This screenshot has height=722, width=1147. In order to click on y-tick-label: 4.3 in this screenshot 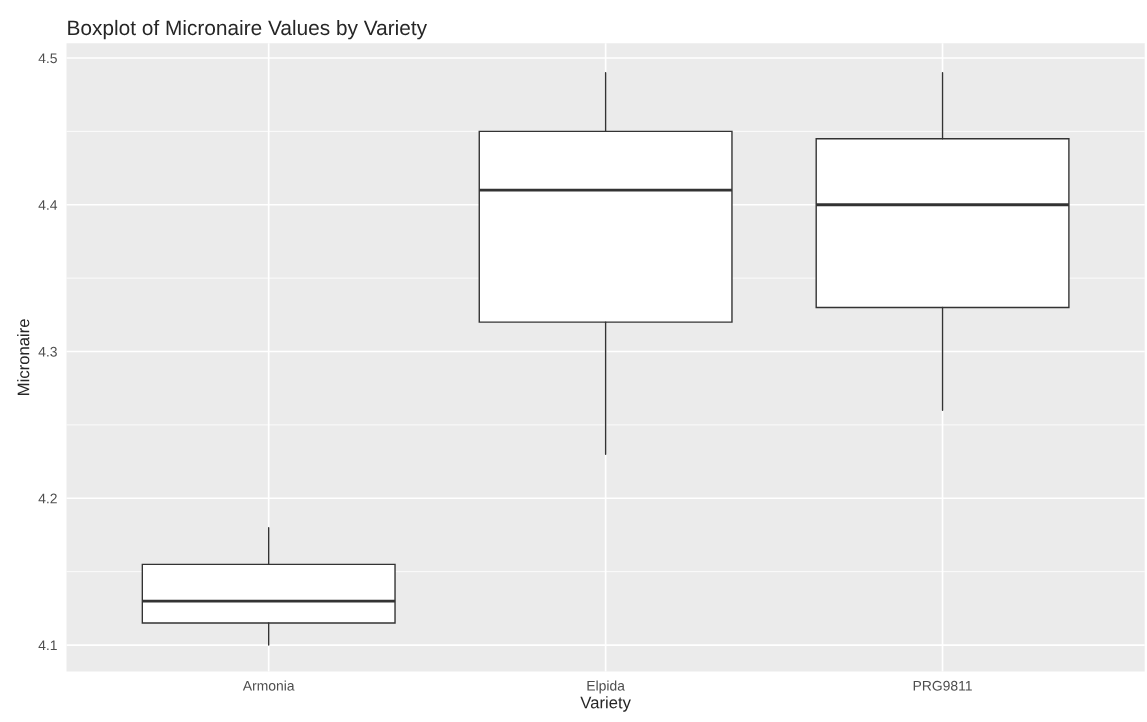, I will do `click(47, 351)`.